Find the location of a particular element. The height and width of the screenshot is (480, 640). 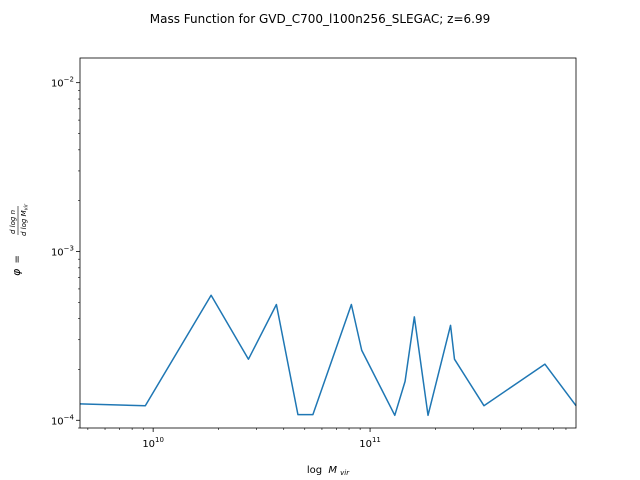

y-axis-label-phi: φ is located at coordinates (16, 272).